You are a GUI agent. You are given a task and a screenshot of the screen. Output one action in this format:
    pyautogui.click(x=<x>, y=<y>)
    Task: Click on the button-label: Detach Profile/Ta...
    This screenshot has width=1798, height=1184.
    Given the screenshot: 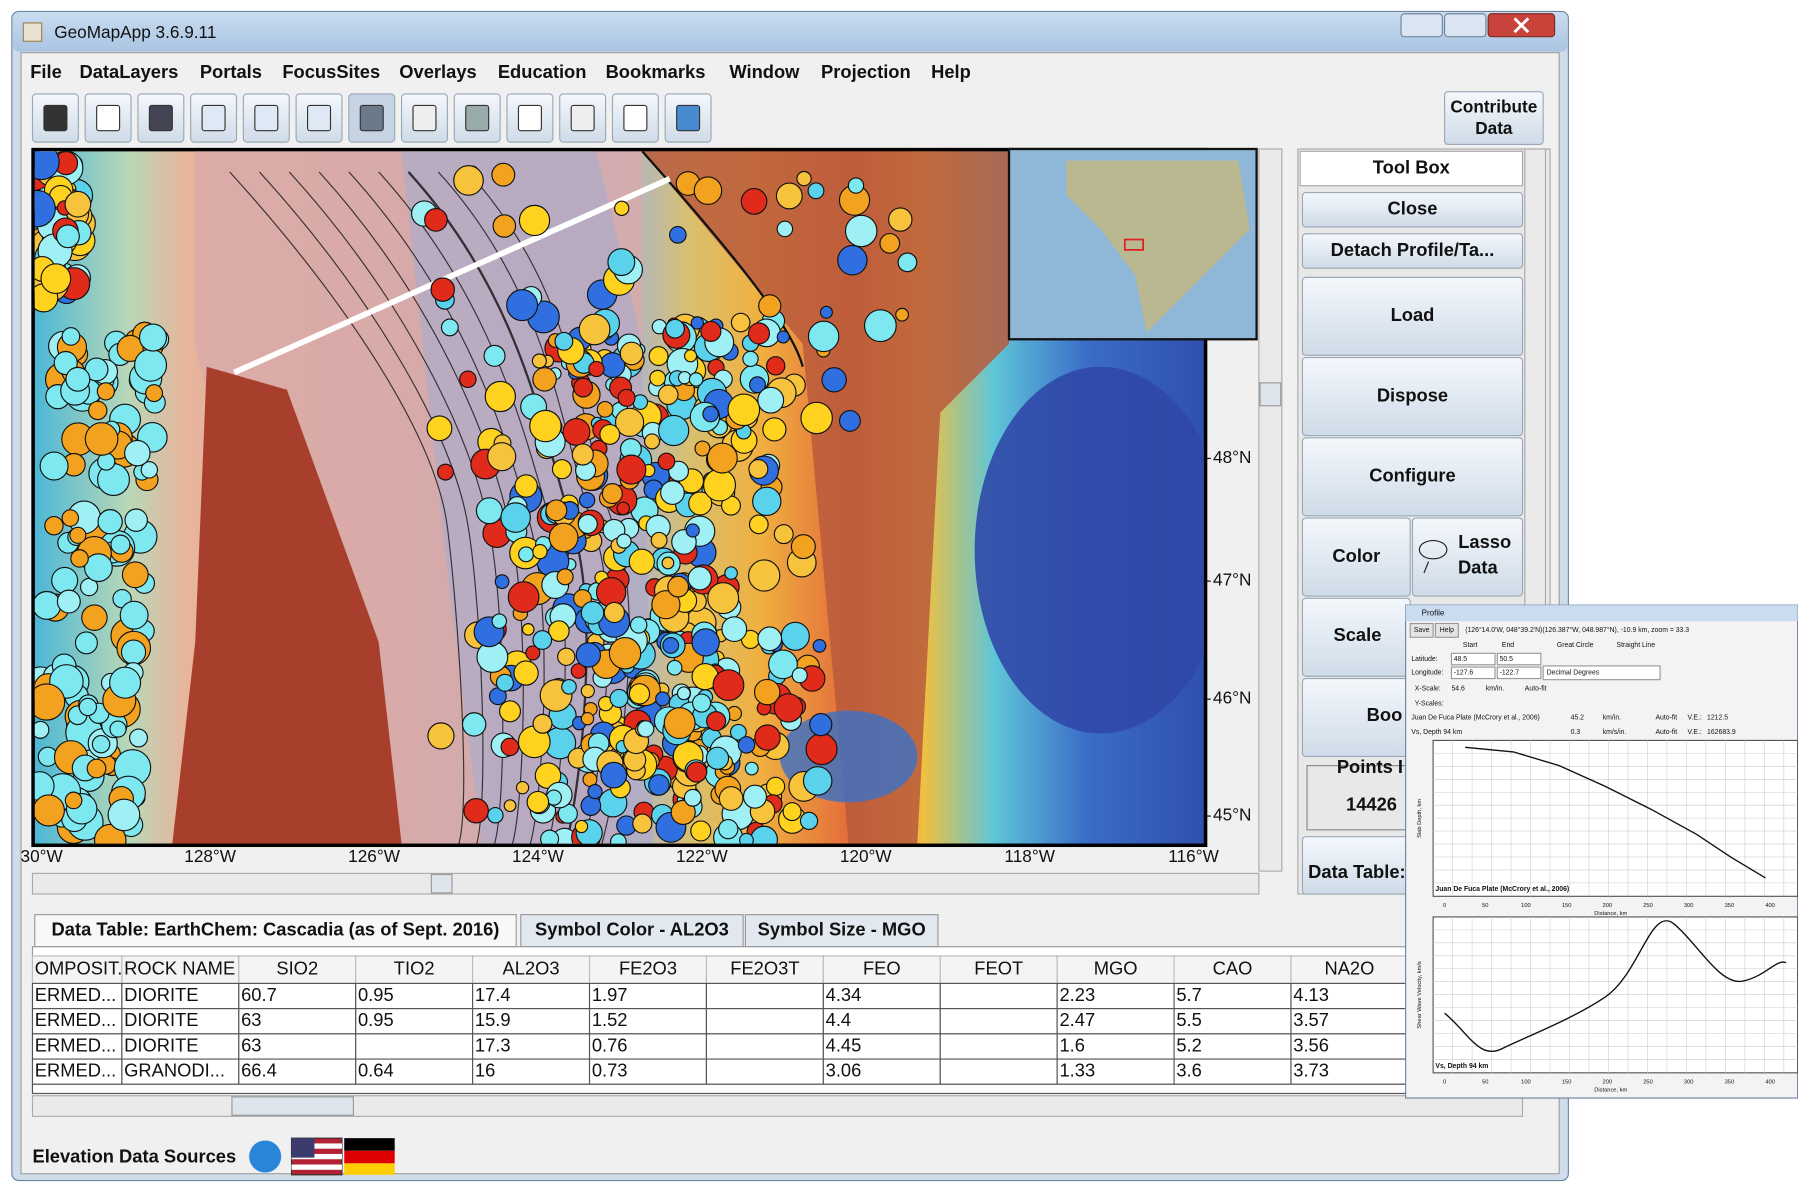 What is the action you would take?
    pyautogui.click(x=1413, y=249)
    